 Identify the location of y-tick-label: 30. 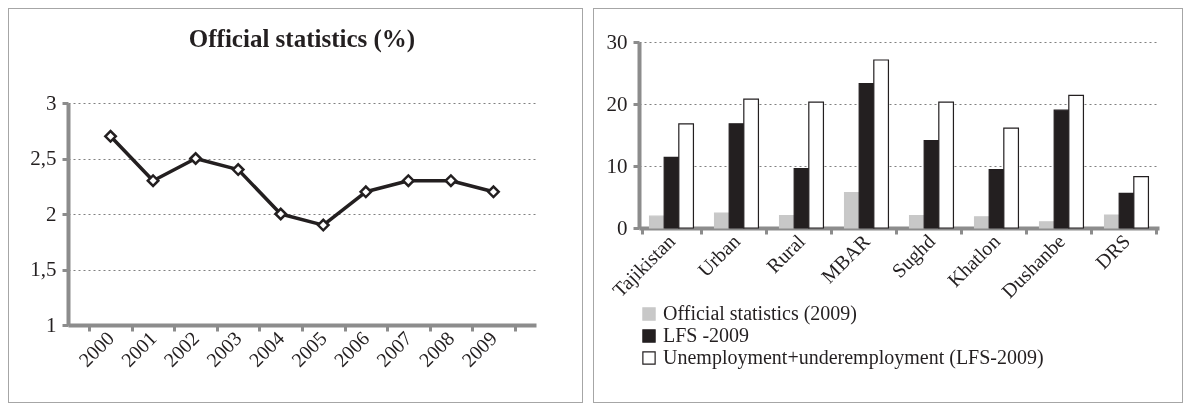
(617, 41).